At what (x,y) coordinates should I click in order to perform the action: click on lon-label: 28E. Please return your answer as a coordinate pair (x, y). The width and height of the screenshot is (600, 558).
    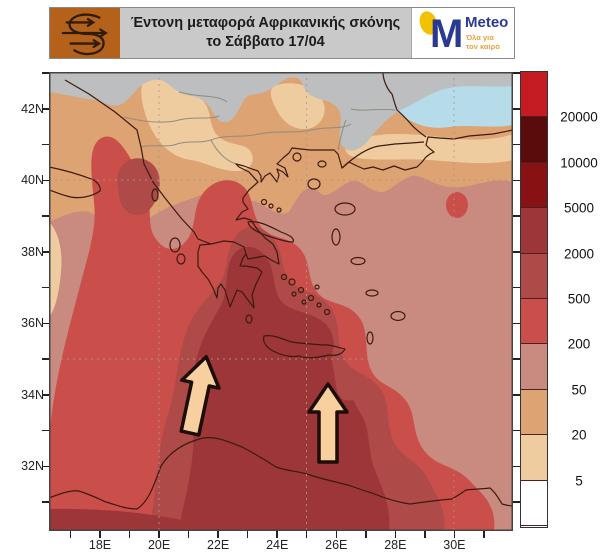
    Looking at the image, I should click on (395, 545).